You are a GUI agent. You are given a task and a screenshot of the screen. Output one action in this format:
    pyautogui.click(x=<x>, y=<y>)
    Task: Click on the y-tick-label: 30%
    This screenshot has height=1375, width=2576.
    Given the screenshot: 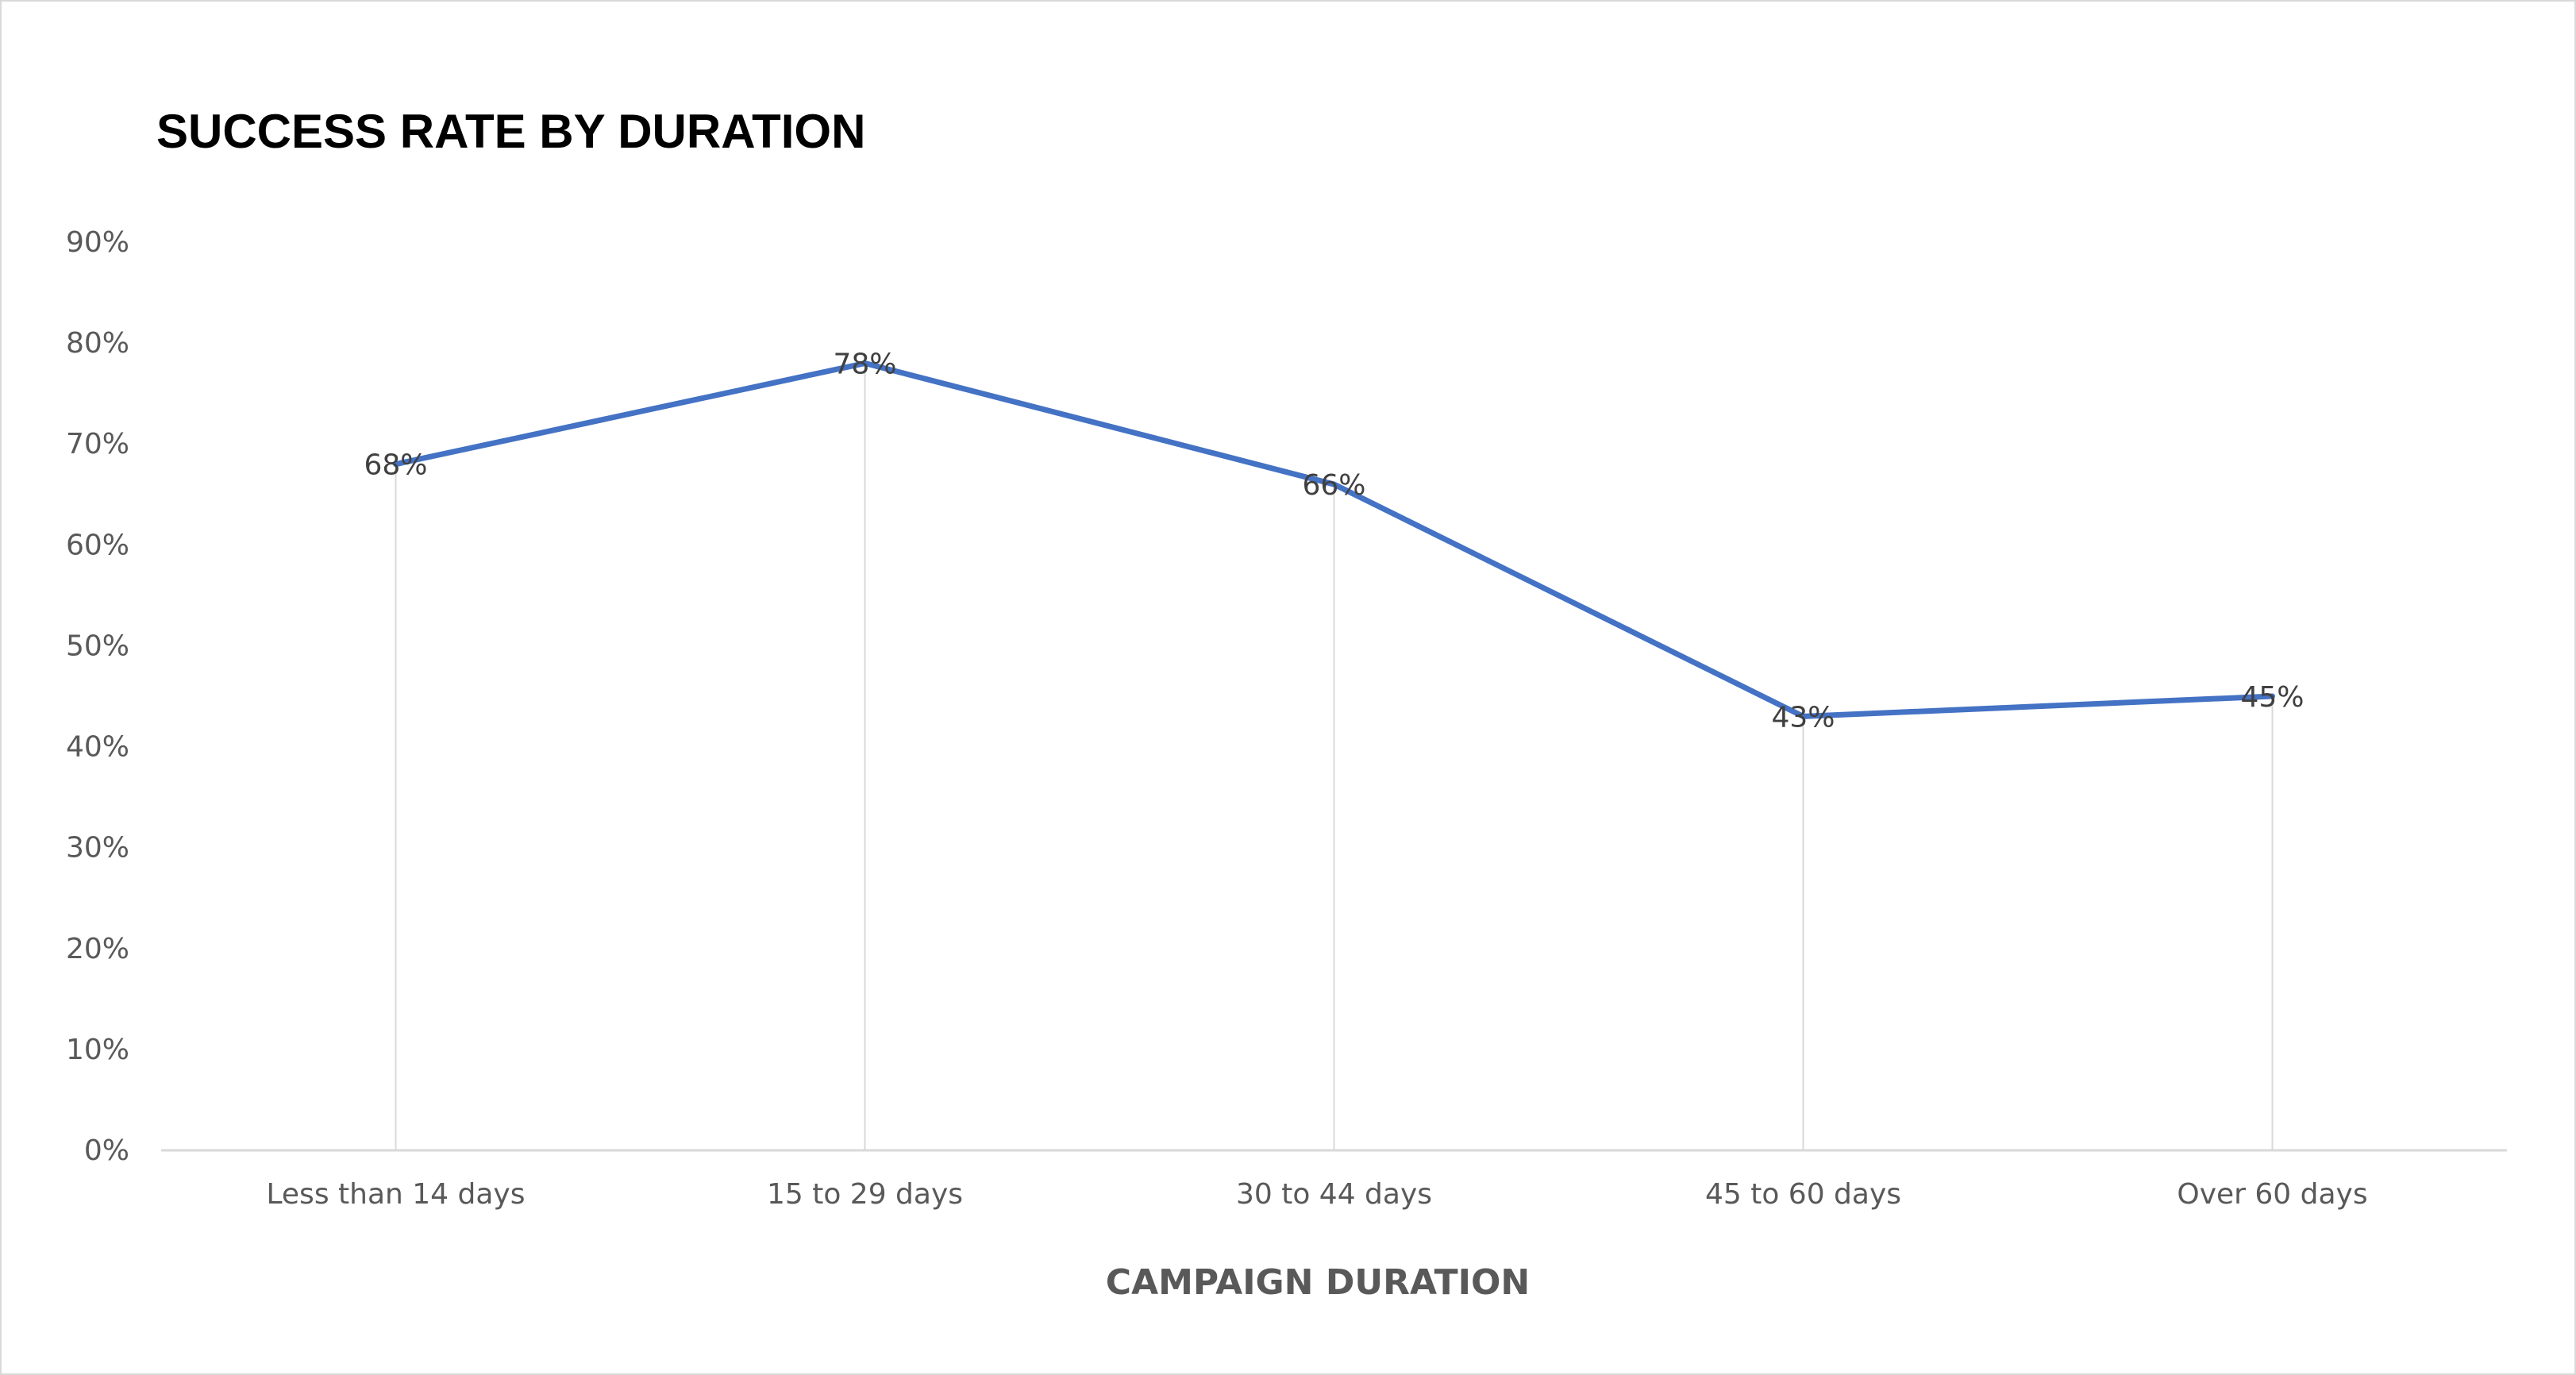 What is the action you would take?
    pyautogui.click(x=97, y=849)
    